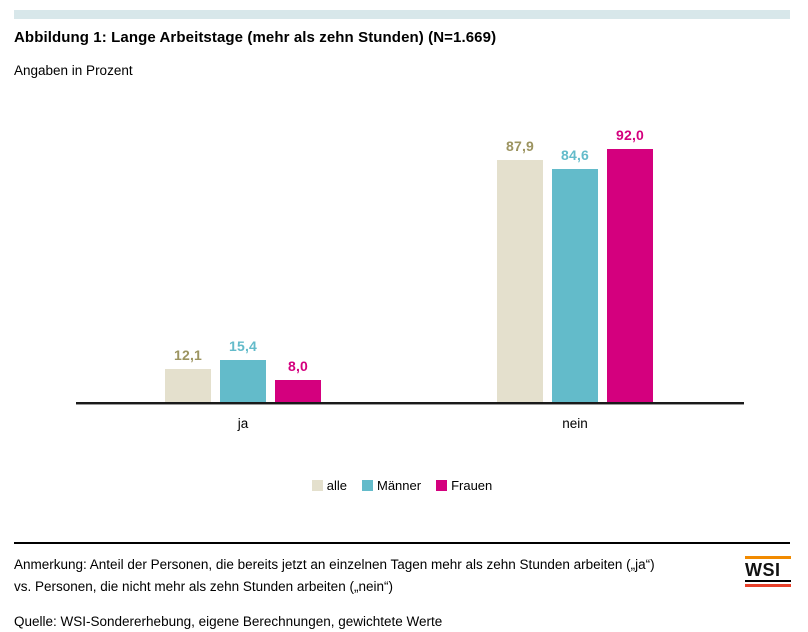  I want to click on bar-nein-Frauen: 92,0, so click(630, 264).